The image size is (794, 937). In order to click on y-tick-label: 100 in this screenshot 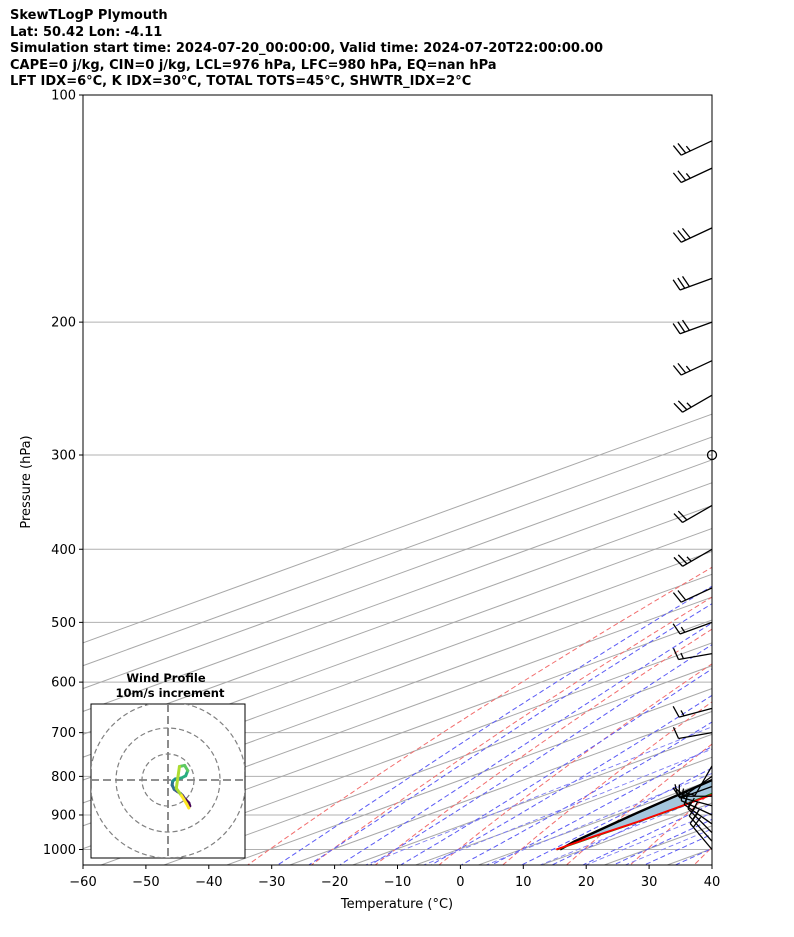, I will do `click(63, 96)`.